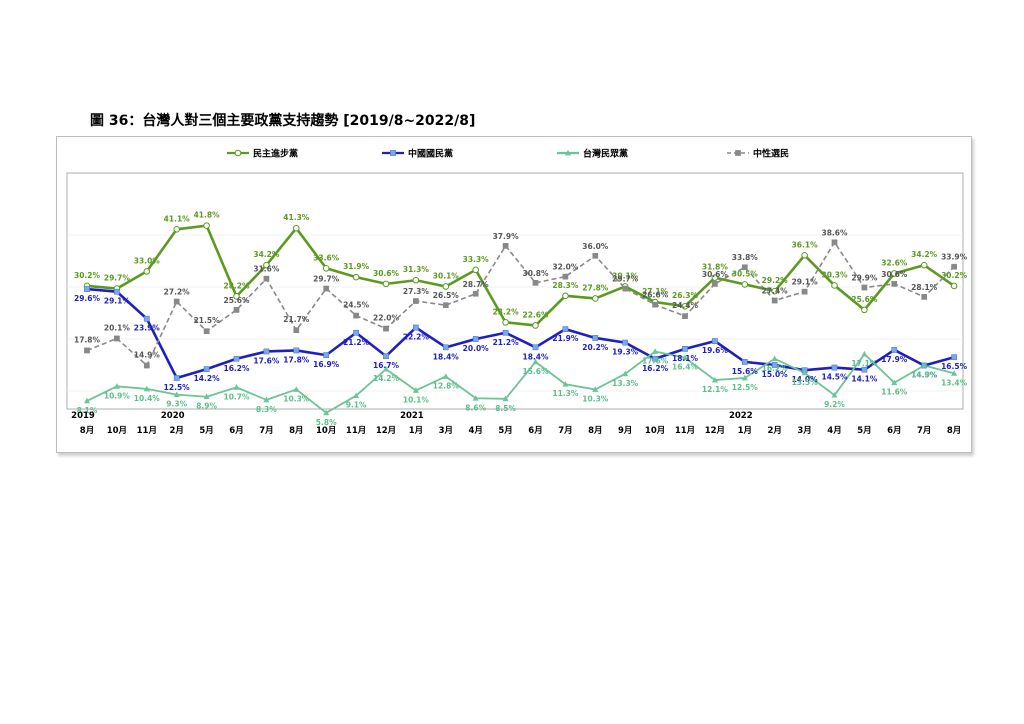 The image size is (1024, 724). I want to click on x-tick-label: 2月, so click(176, 431).